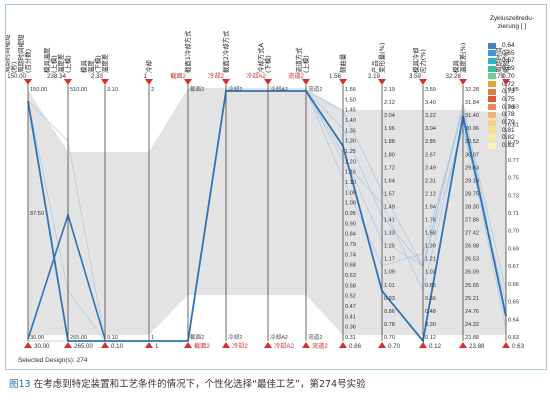 This screenshot has width=550, height=402. What do you see at coordinates (335, 76) in the screenshot?
I see `axis-top-value-8: 1.56` at bounding box center [335, 76].